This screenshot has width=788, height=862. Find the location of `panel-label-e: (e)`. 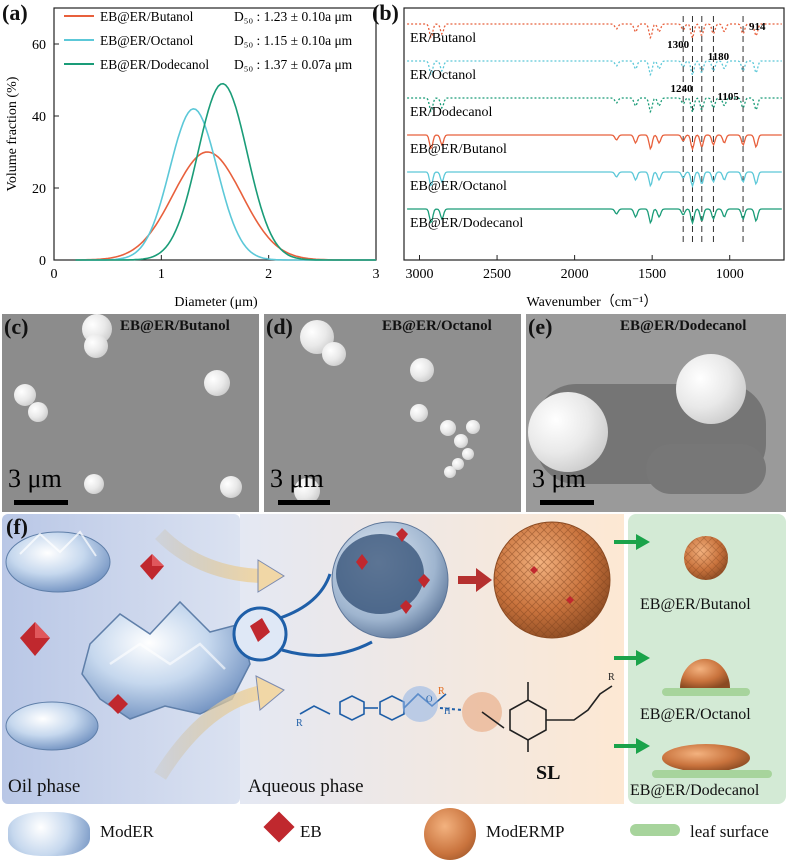

panel-label-e: (e) is located at coordinates (540, 326).